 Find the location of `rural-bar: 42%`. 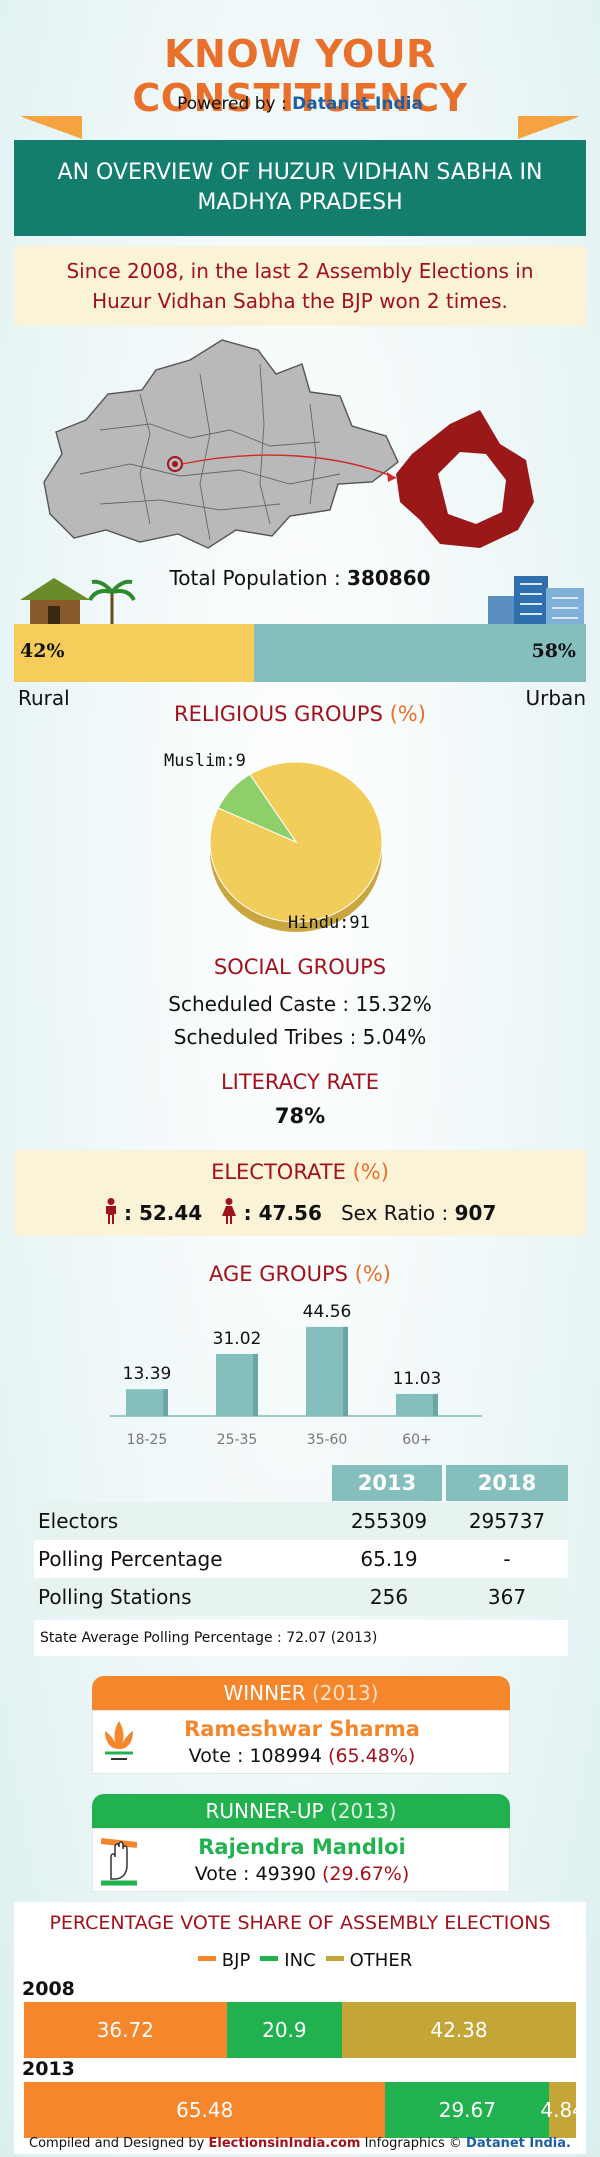

rural-bar: 42% is located at coordinates (134, 653).